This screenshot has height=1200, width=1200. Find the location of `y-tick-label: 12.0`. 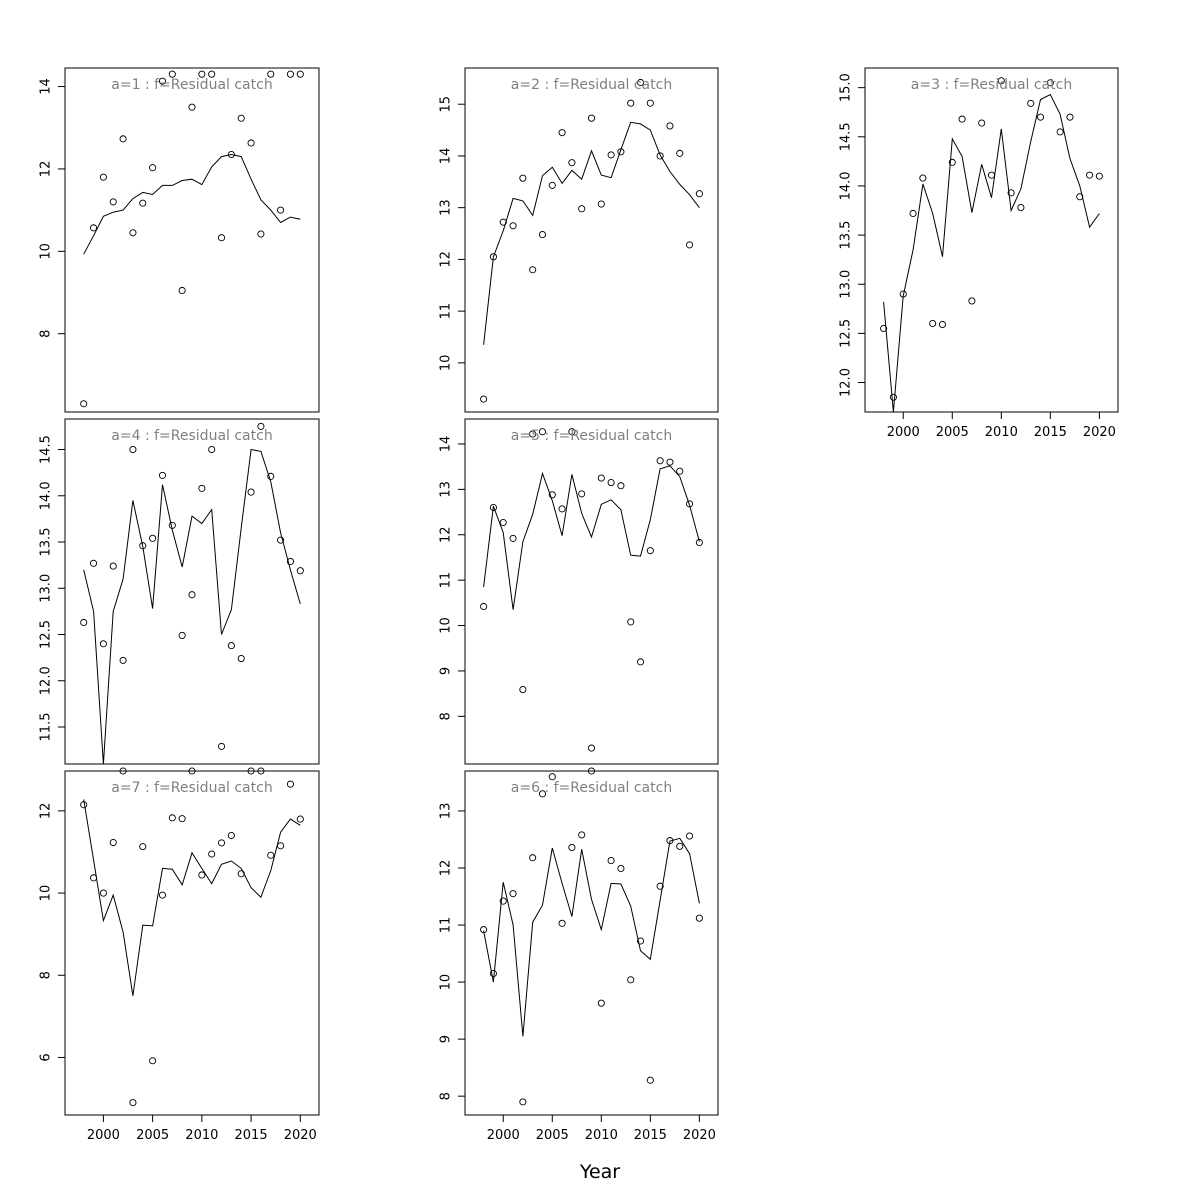

y-tick-label: 12.0 is located at coordinates (46, 680).